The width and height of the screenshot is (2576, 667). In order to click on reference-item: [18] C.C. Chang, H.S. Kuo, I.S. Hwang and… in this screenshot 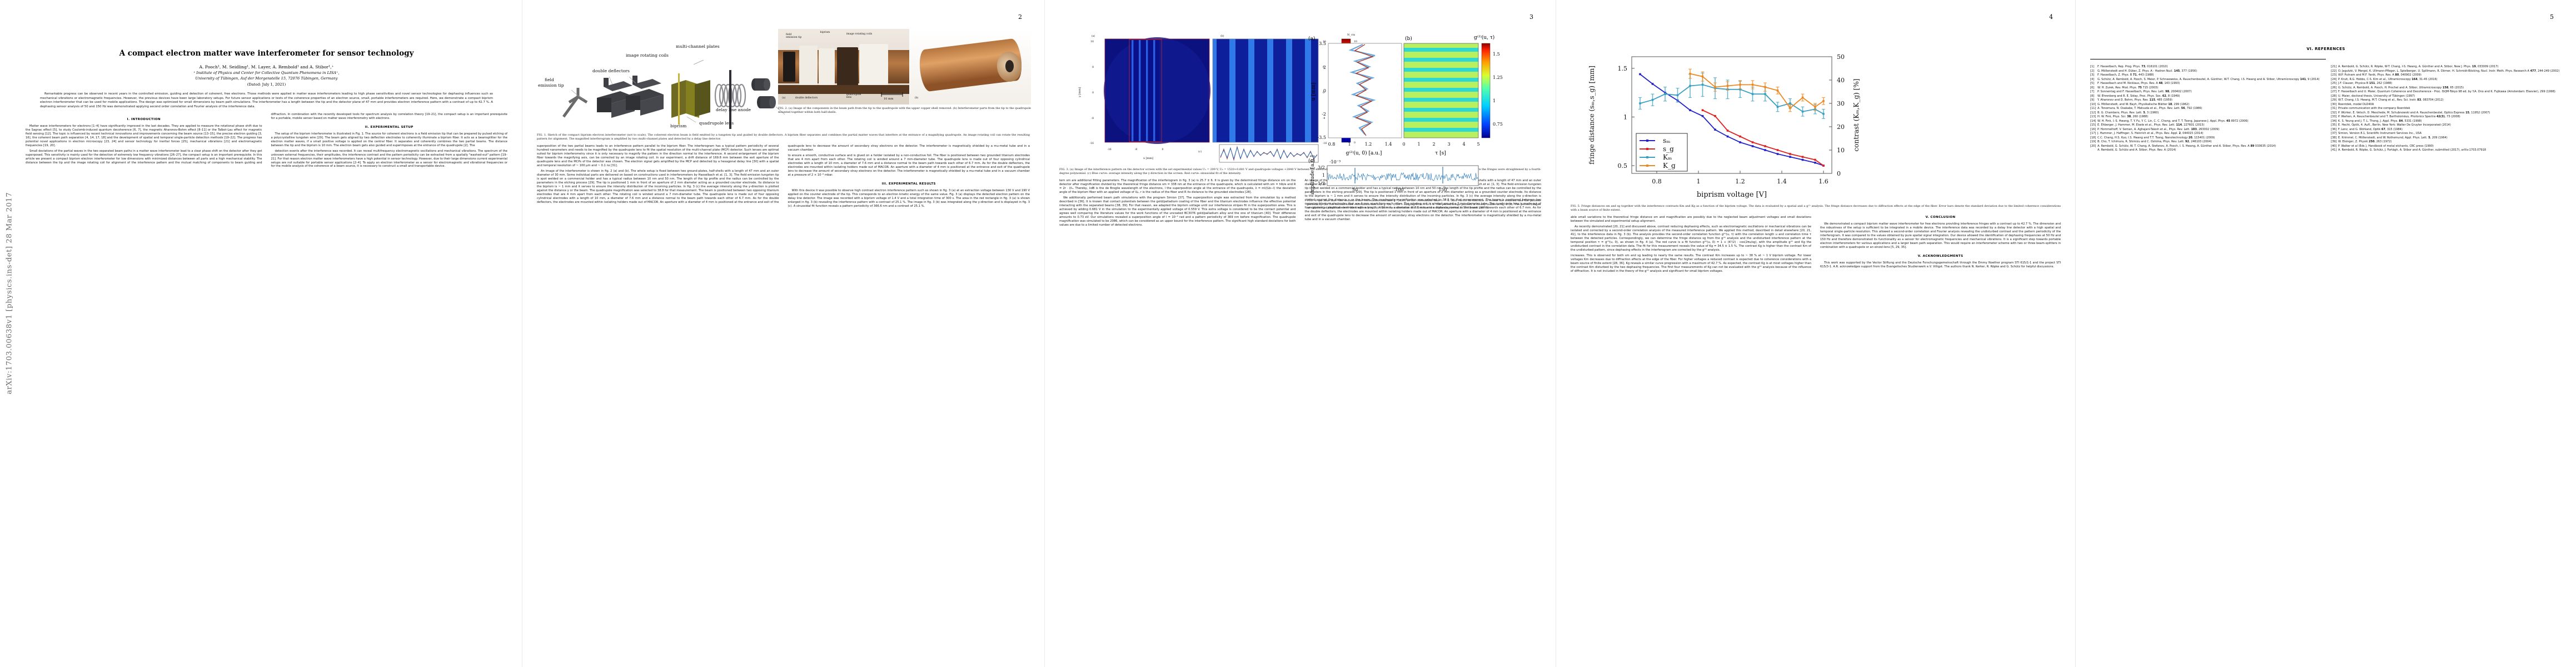, I will do `click(2205, 138)`.